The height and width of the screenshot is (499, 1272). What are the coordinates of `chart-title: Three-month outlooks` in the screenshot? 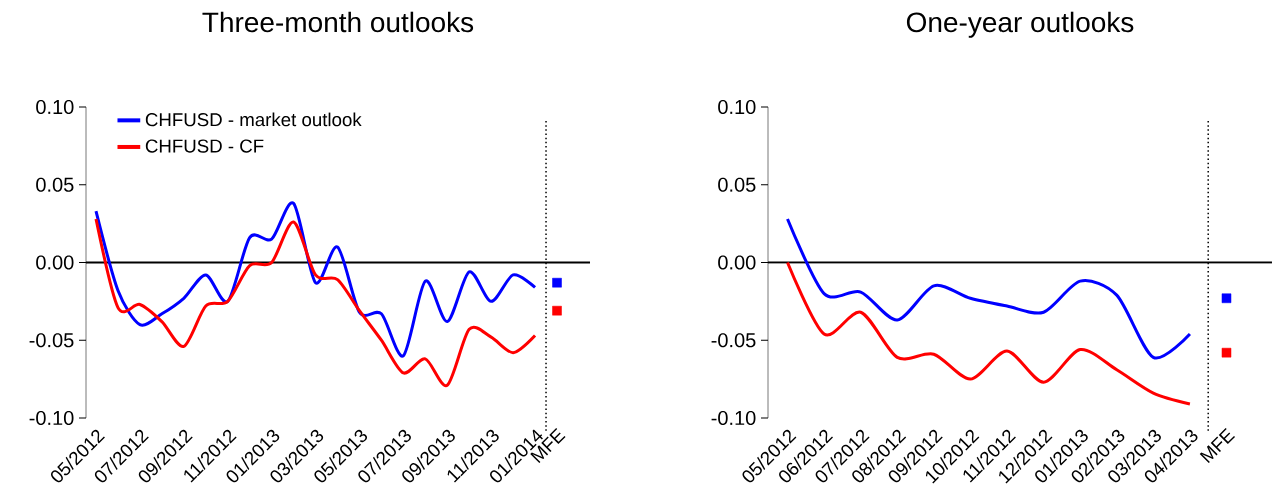 It's located at (338, 22).